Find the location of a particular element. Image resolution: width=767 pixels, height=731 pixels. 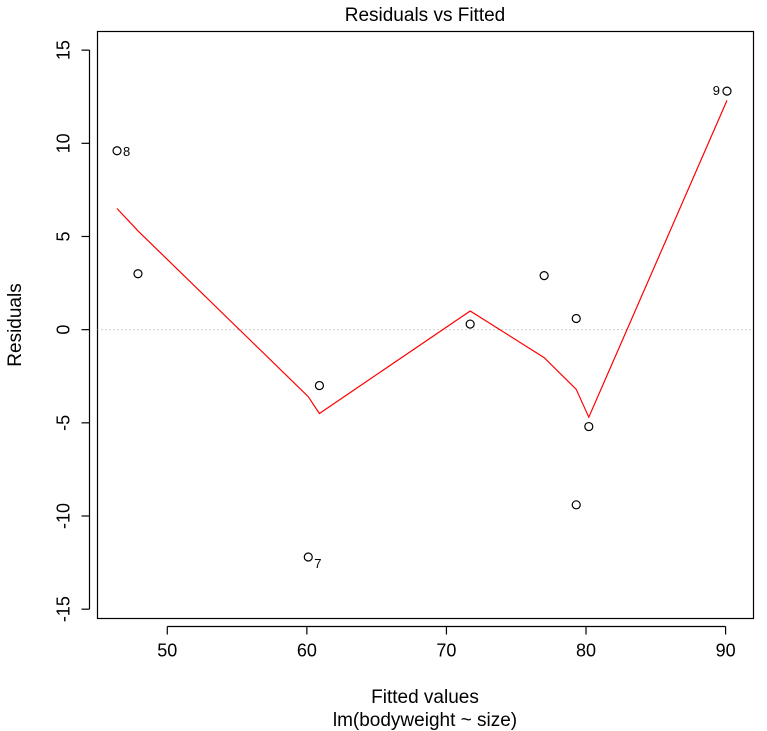

y-tick-label: -5 is located at coordinates (64, 423).